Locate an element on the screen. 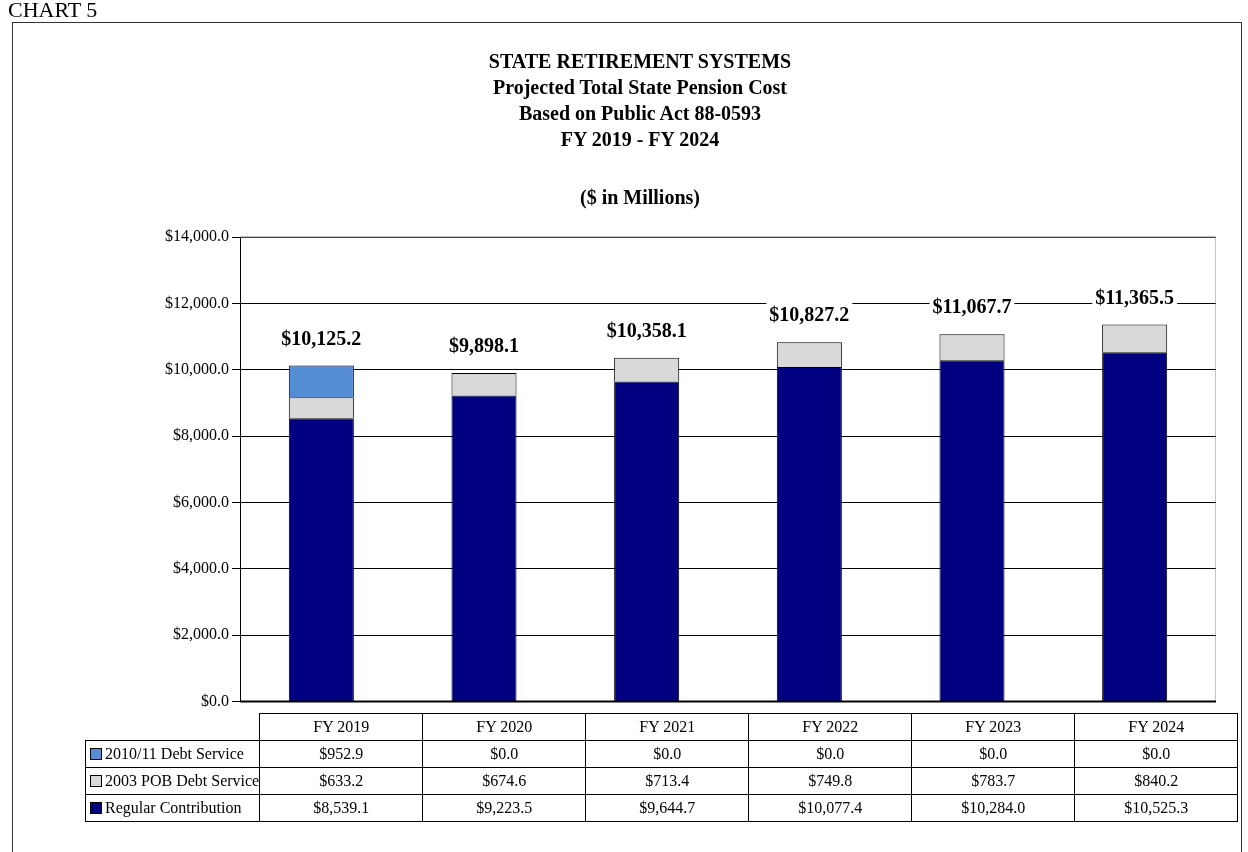  chart-title: STATE RETIREMENT SYSTEMS Projected Total State Pension Cost Based on Public Act 88-0593 FY 2019 - FY 2024 is located at coordinates (640, 100).